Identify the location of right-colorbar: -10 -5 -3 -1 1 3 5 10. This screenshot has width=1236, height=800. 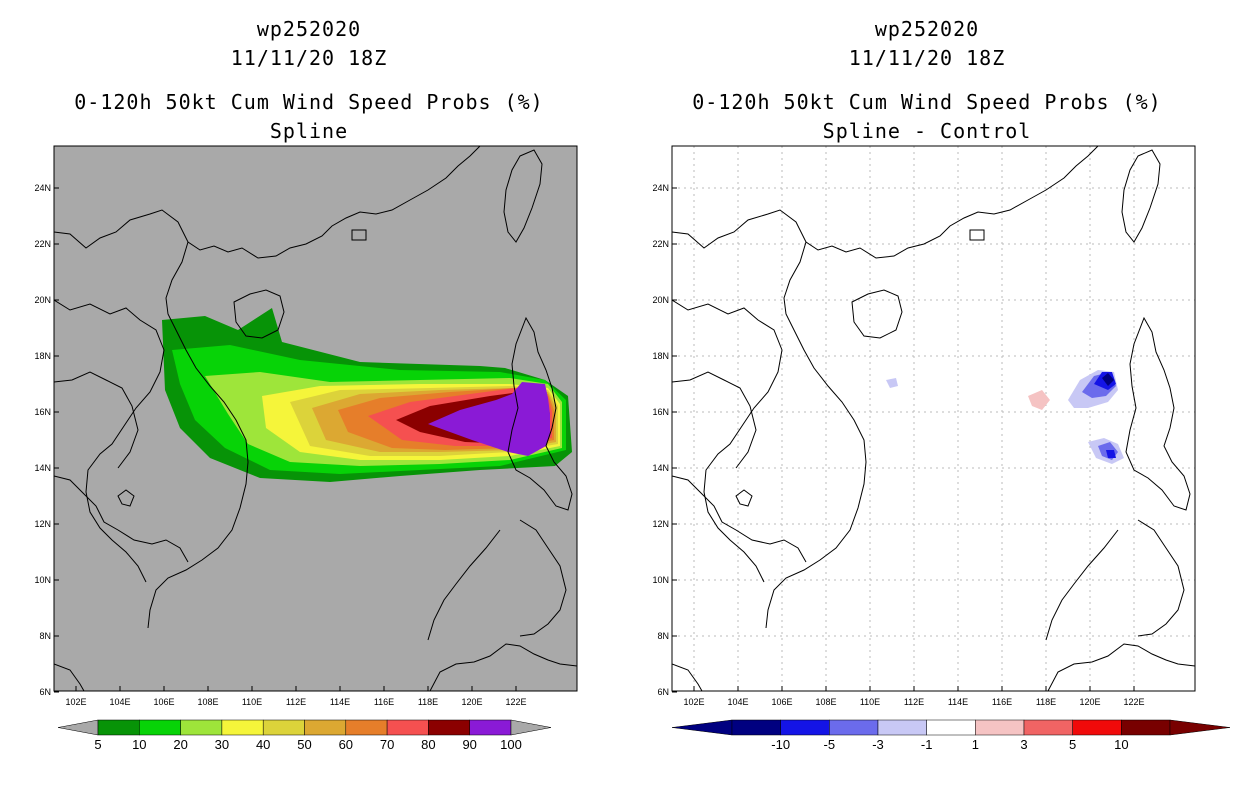
(951, 735).